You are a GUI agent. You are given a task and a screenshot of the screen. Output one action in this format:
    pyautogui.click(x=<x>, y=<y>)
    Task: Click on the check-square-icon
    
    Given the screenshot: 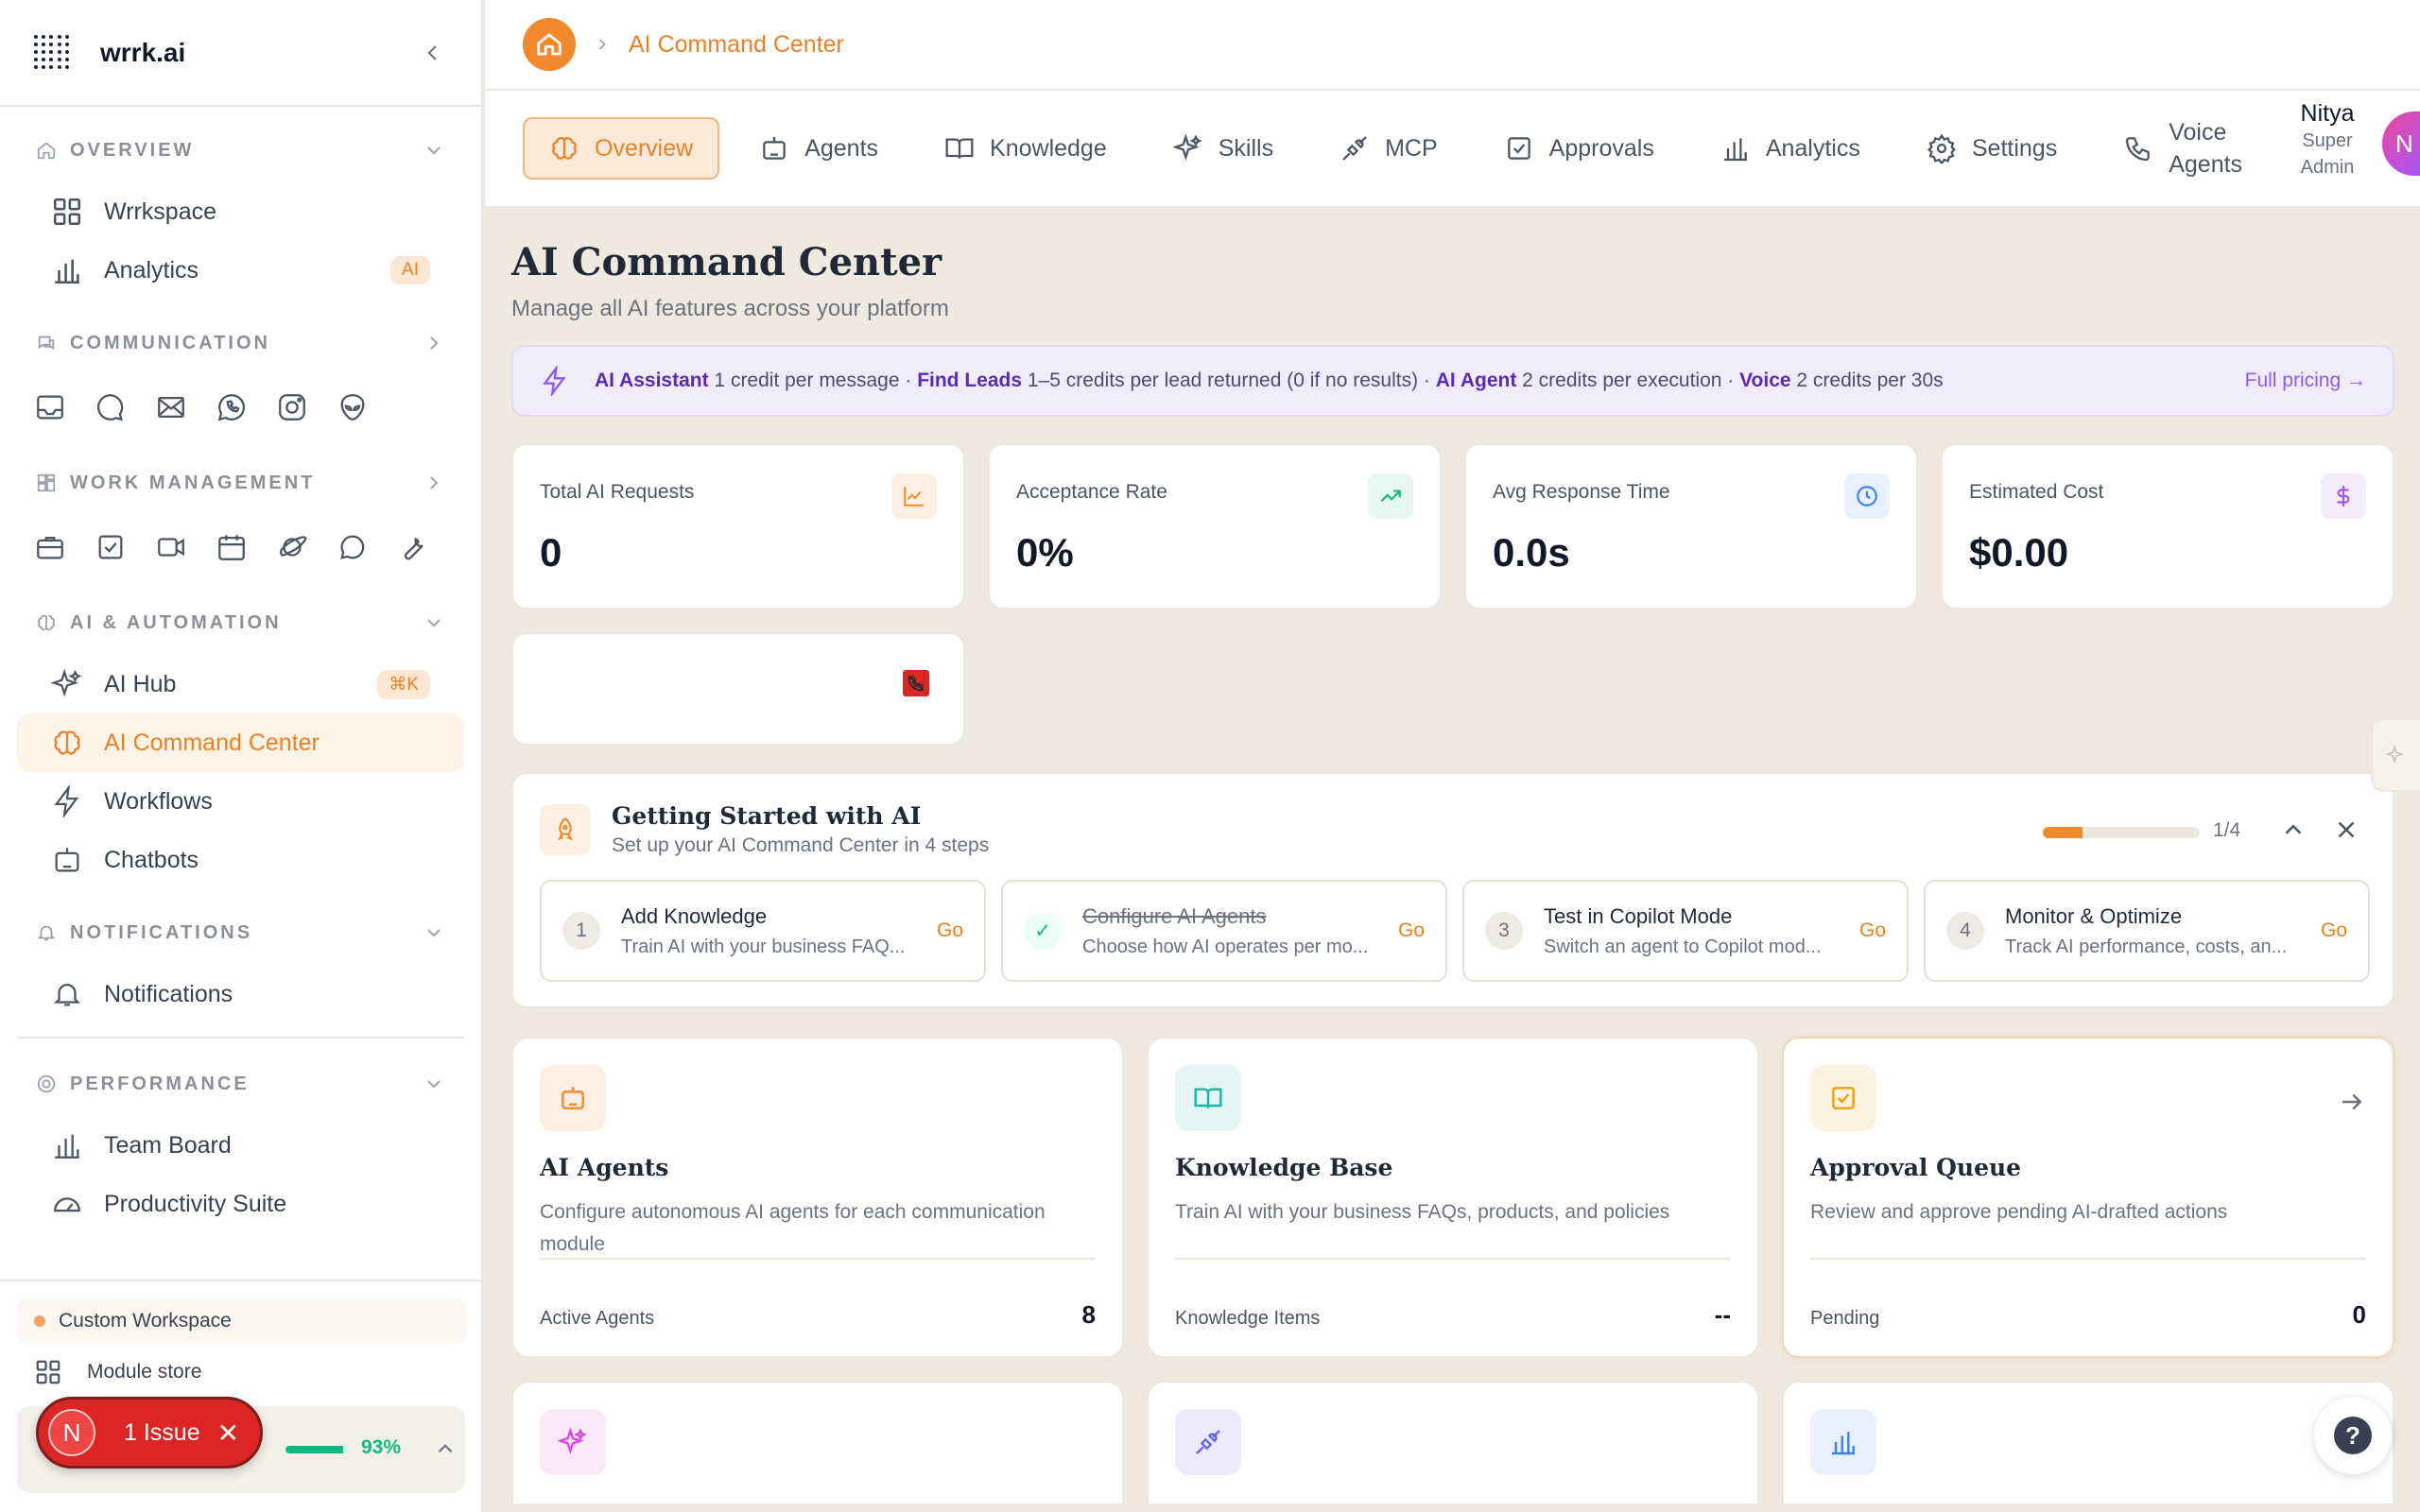 What is the action you would take?
    pyautogui.click(x=1519, y=148)
    